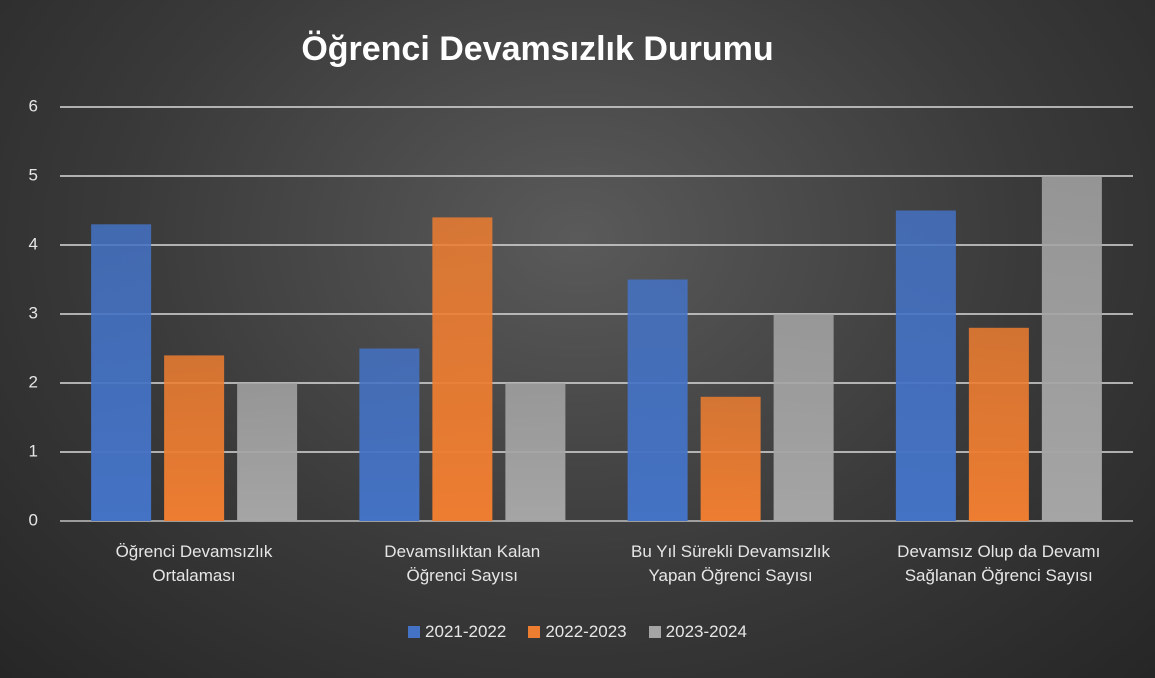  Describe the element at coordinates (33, 105) in the screenshot. I see `y-tick-label: 6` at that location.